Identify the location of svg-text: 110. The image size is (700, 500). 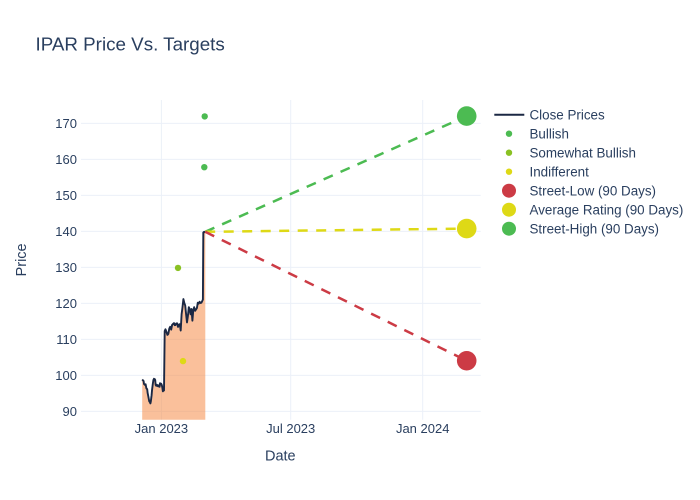
(66, 339).